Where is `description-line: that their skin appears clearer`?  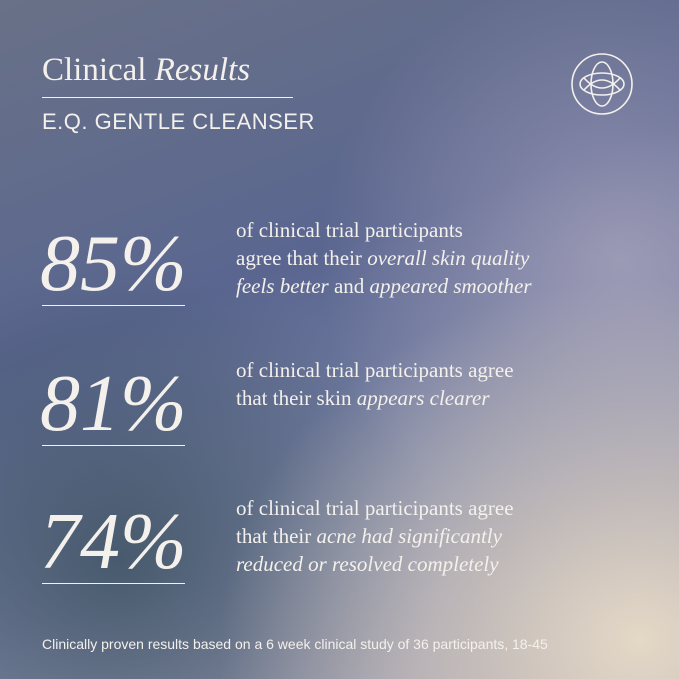
description-line: that their skin appears clearer is located at coordinates (375, 398).